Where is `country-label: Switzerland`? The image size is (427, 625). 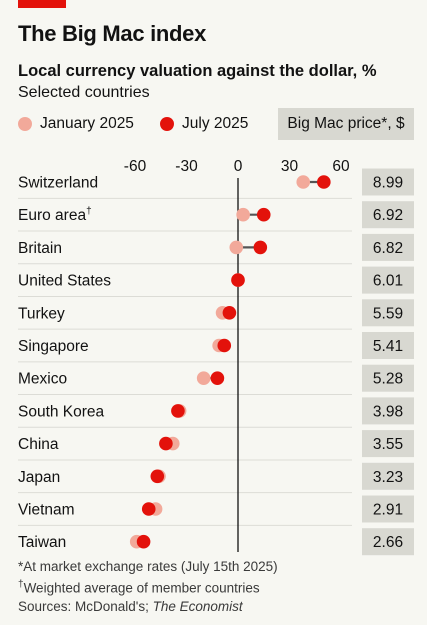
country-label: Switzerland is located at coordinates (58, 183).